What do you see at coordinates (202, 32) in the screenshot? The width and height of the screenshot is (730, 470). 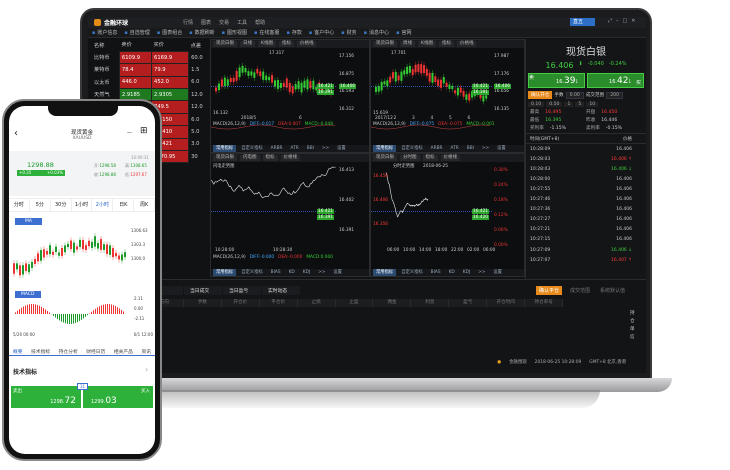 I see `toolbar-button: 数据刷新` at bounding box center [202, 32].